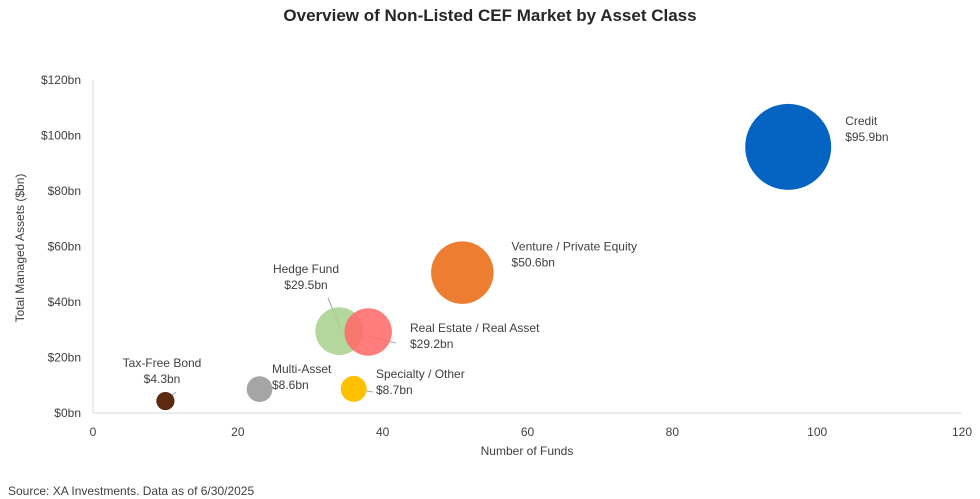 This screenshot has height=499, width=980. I want to click on y-tick-label: $40bn, so click(64, 302).